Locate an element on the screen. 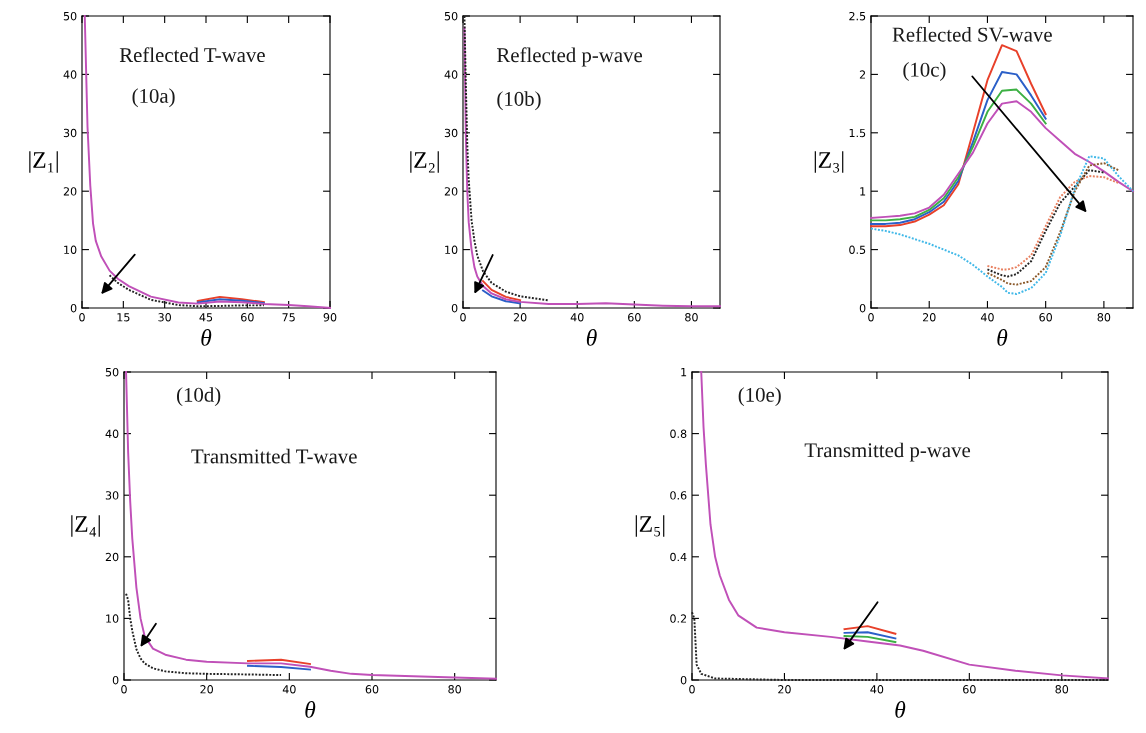 The height and width of the screenshot is (733, 1146). y-tick-label: 2.5 is located at coordinates (857, 16).